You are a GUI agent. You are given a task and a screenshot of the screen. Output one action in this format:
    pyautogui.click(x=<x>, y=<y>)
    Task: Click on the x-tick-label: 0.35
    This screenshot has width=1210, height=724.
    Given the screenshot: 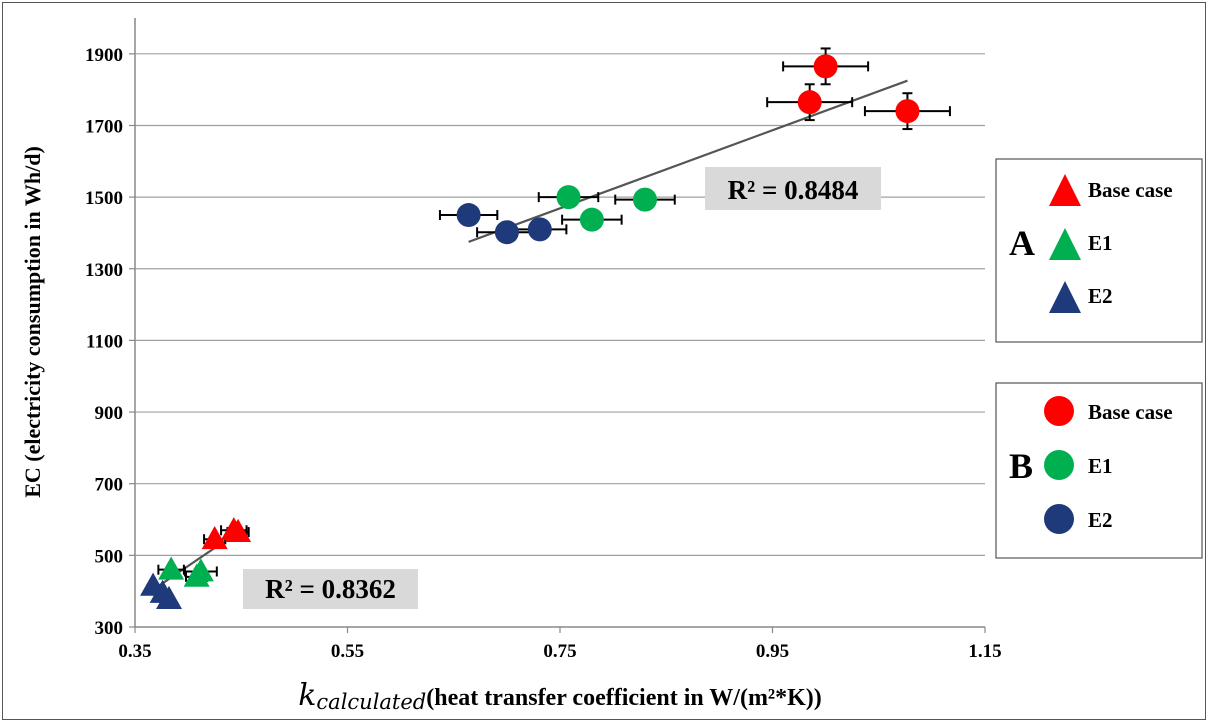 What is the action you would take?
    pyautogui.click(x=134, y=651)
    